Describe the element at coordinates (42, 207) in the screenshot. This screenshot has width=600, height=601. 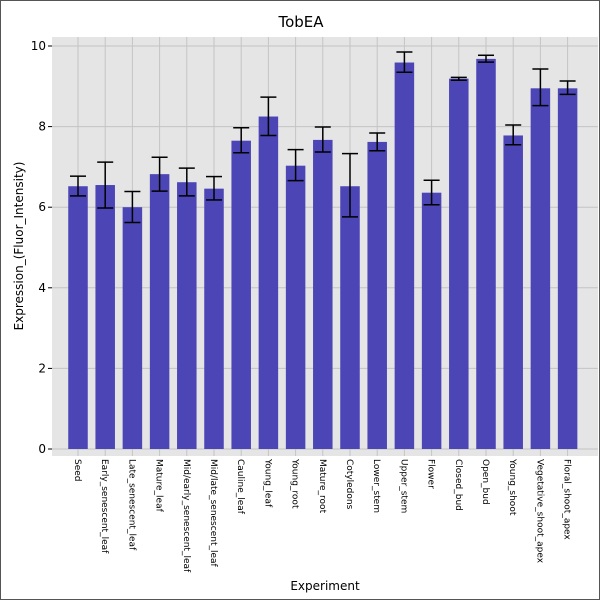
I see `y-tick-label: 6` at that location.